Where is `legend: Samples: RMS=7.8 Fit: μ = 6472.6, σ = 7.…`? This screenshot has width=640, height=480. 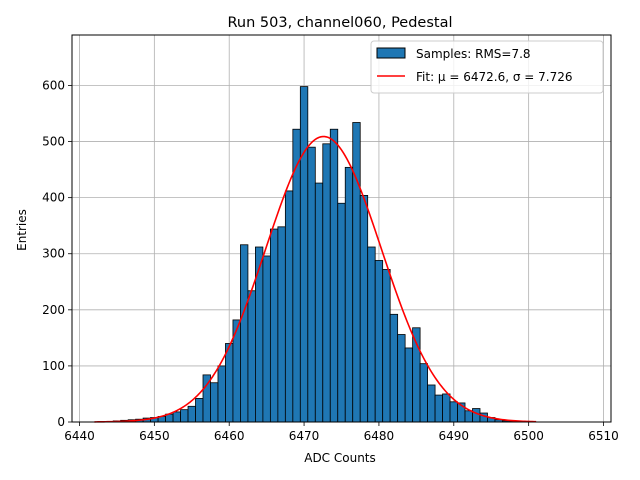
legend: Samples: RMS=7.8 Fit: μ = 6472.6, σ = 7.… is located at coordinates (487, 67).